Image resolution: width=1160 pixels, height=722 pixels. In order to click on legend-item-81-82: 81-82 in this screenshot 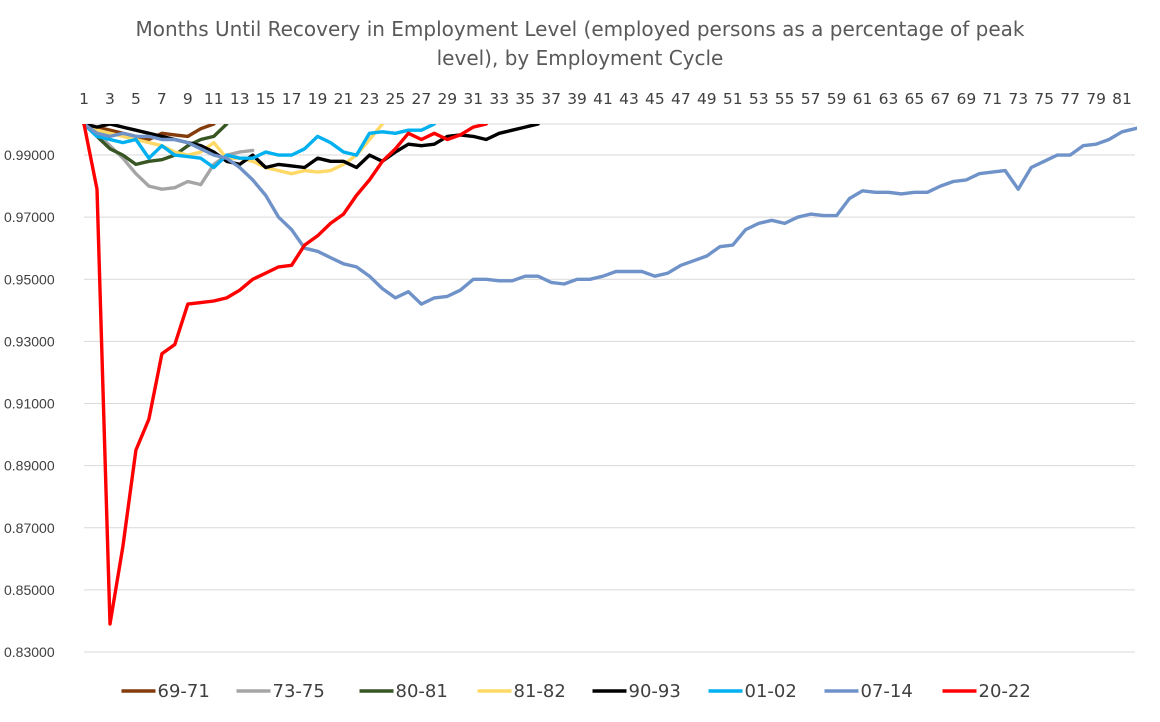, I will do `click(521, 691)`.